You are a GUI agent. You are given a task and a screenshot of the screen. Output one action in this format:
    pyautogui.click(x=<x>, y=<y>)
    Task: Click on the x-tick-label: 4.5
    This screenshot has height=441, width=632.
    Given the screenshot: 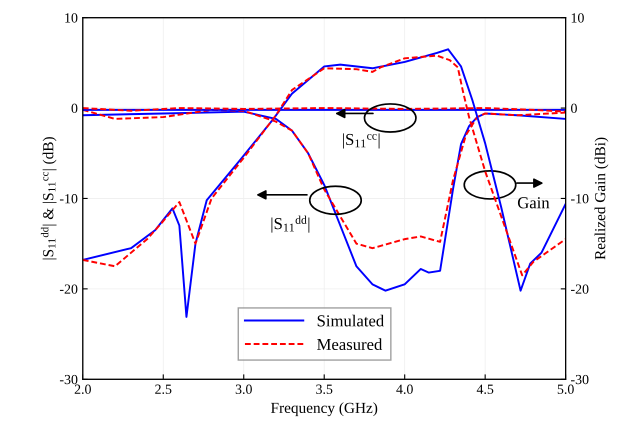 What is the action you would take?
    pyautogui.click(x=485, y=389)
    